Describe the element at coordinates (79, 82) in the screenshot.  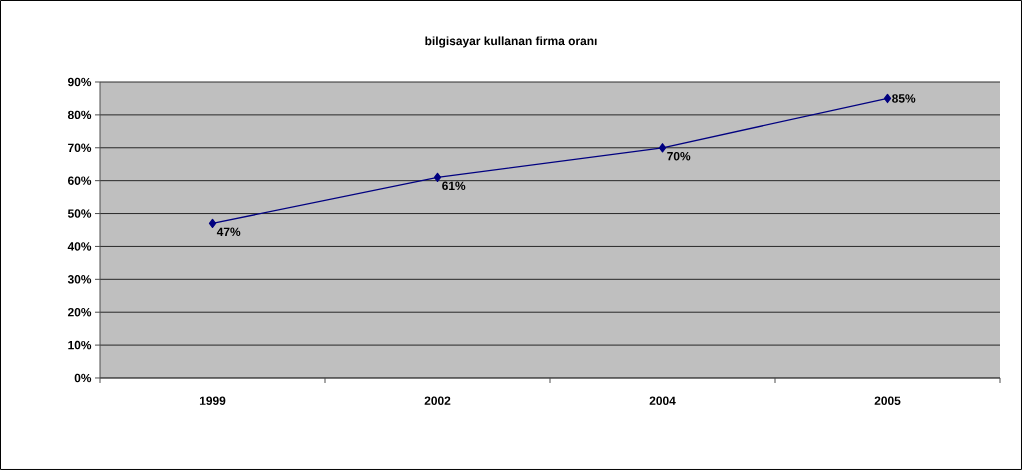
I see `y-tick-label: 90%` at that location.